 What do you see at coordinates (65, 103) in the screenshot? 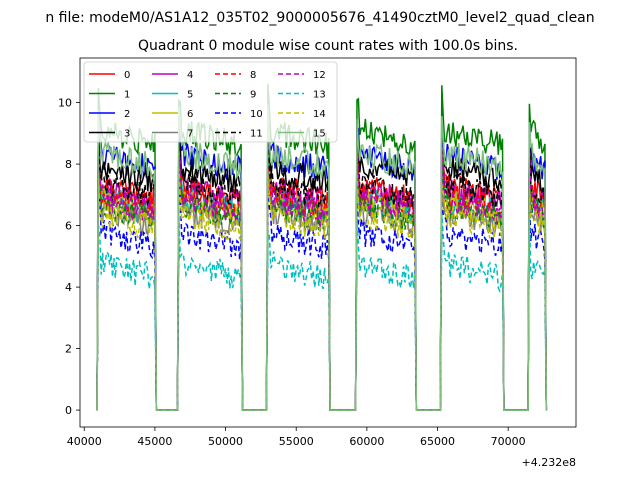
I see `y-tick-label: 10` at bounding box center [65, 103].